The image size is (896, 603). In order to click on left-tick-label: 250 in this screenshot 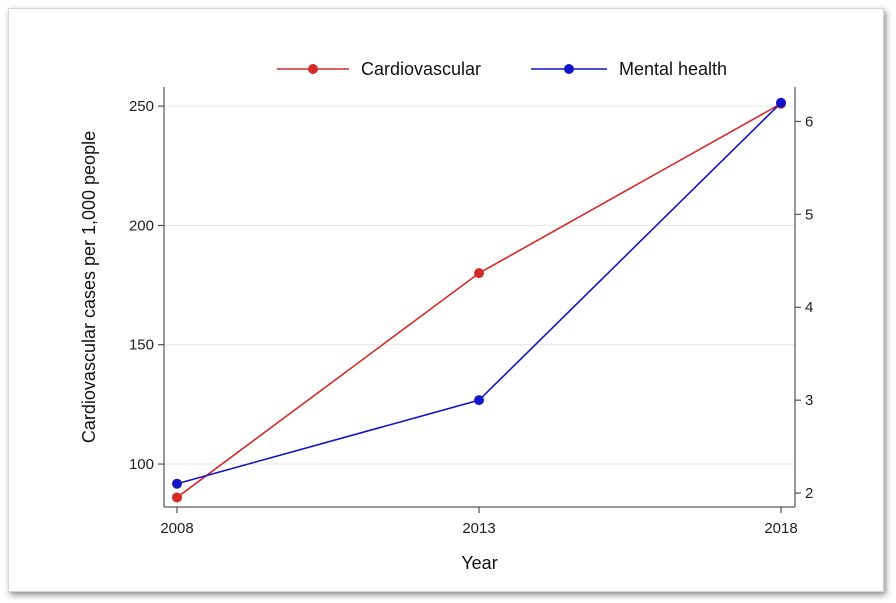, I will do `click(141, 106)`.